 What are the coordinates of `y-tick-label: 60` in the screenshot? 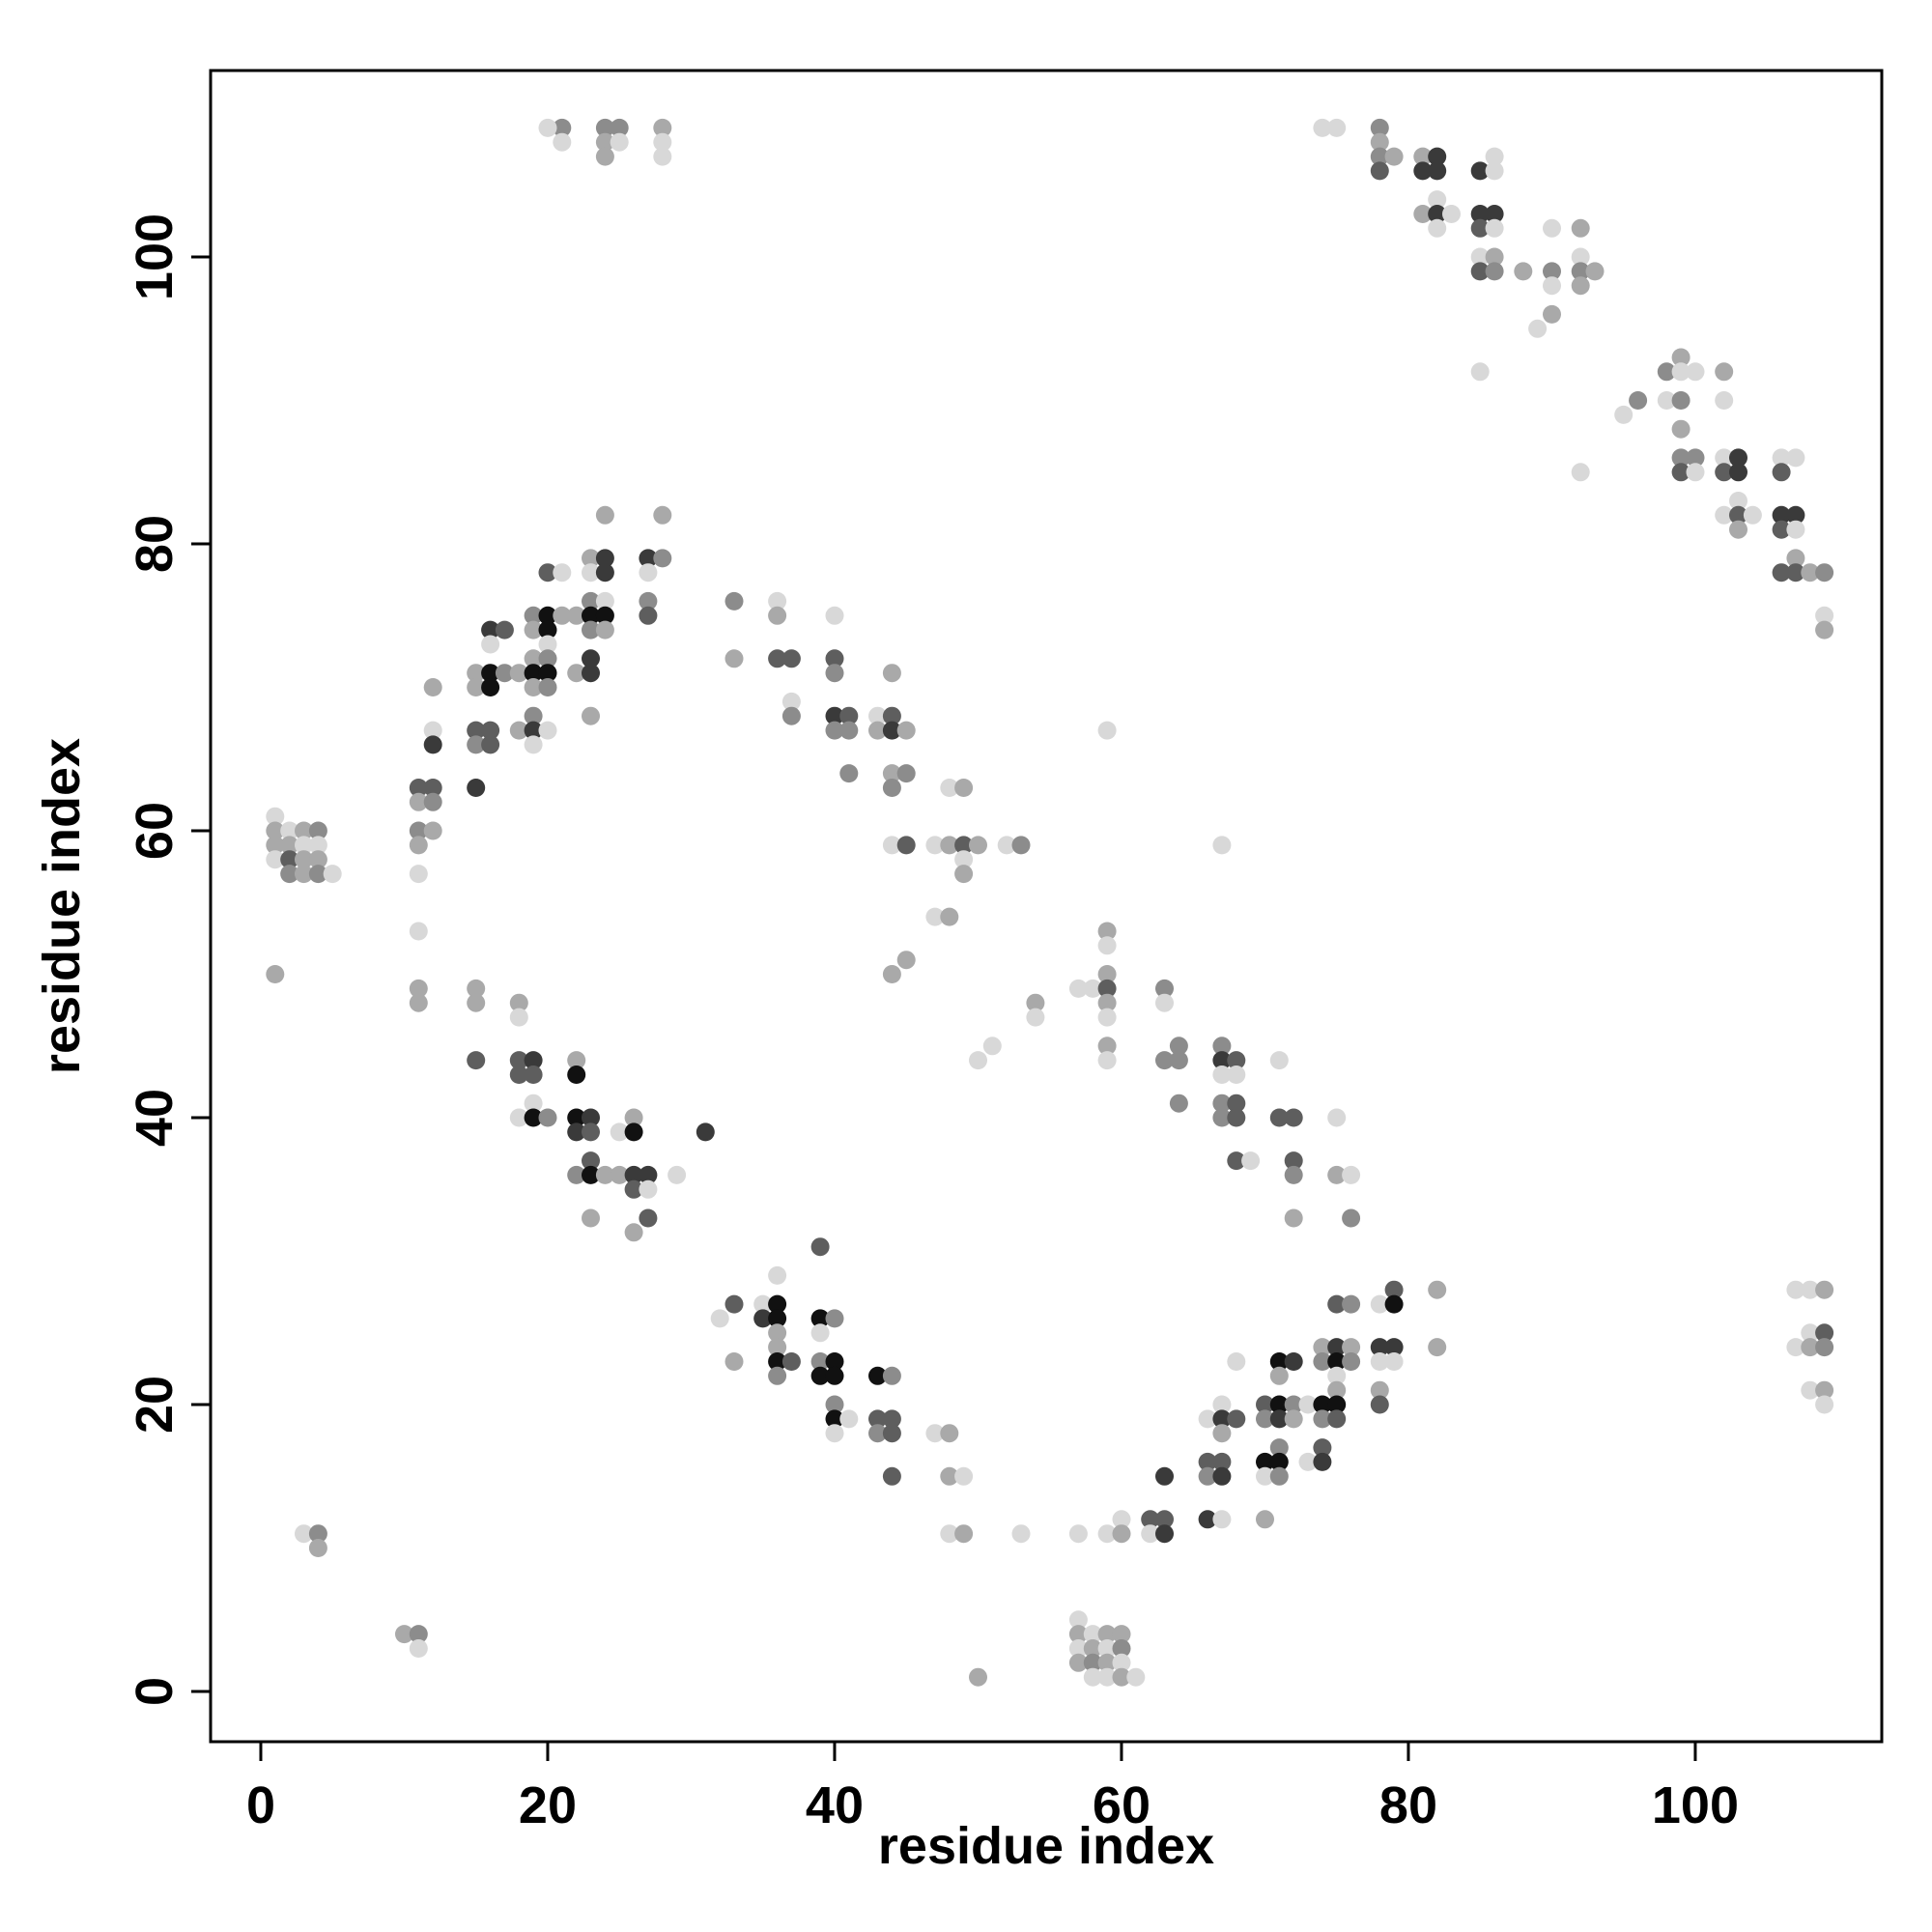 It's located at (155, 831).